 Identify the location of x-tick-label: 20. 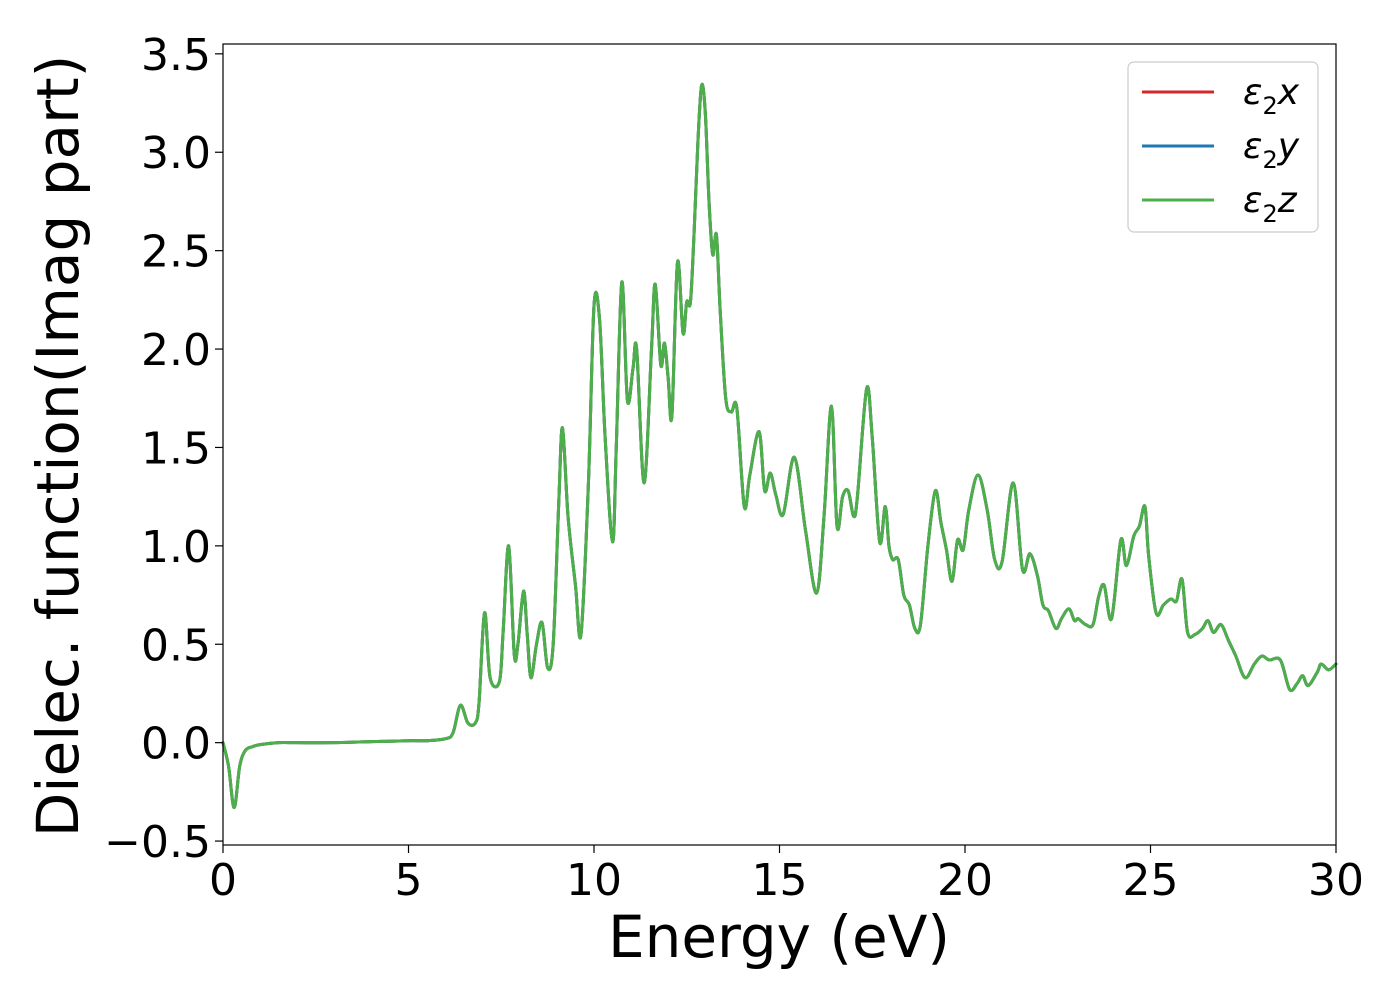
(965, 880).